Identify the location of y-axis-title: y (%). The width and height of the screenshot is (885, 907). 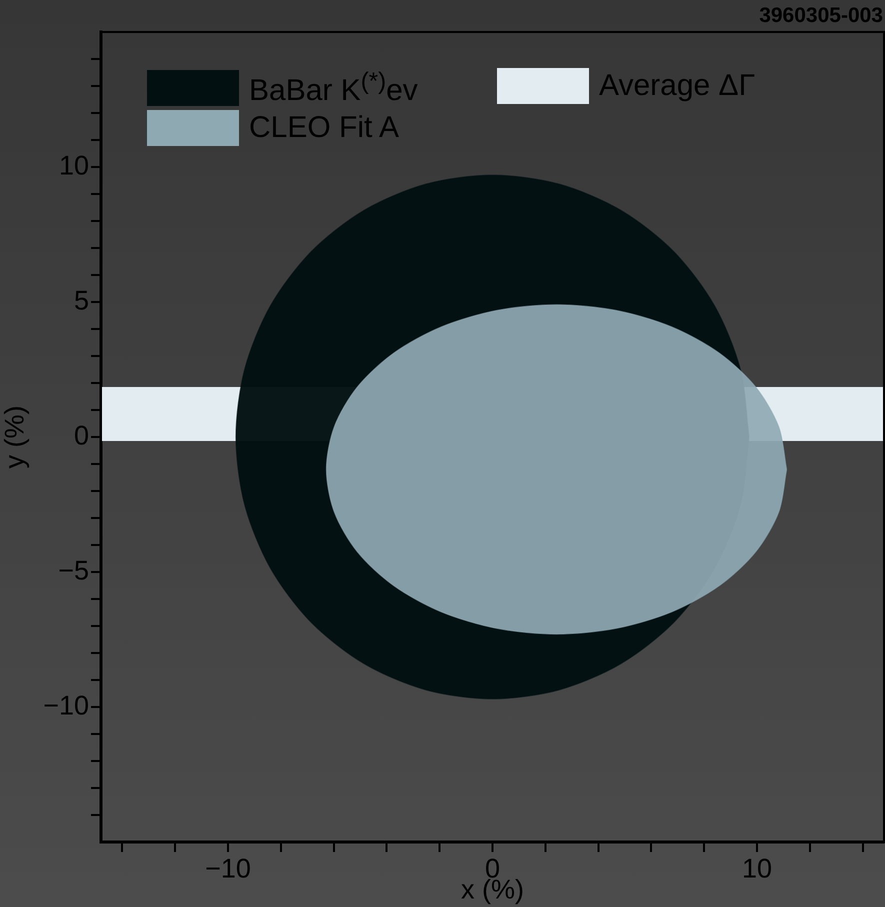
(15, 437).